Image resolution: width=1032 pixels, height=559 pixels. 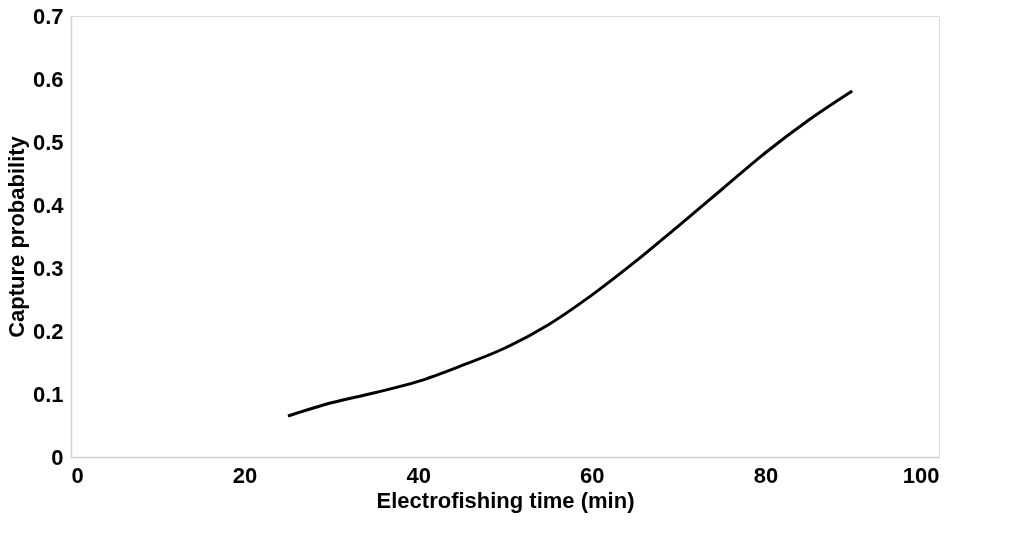 What do you see at coordinates (48, 268) in the screenshot?
I see `y-tick-label: 0.3` at bounding box center [48, 268].